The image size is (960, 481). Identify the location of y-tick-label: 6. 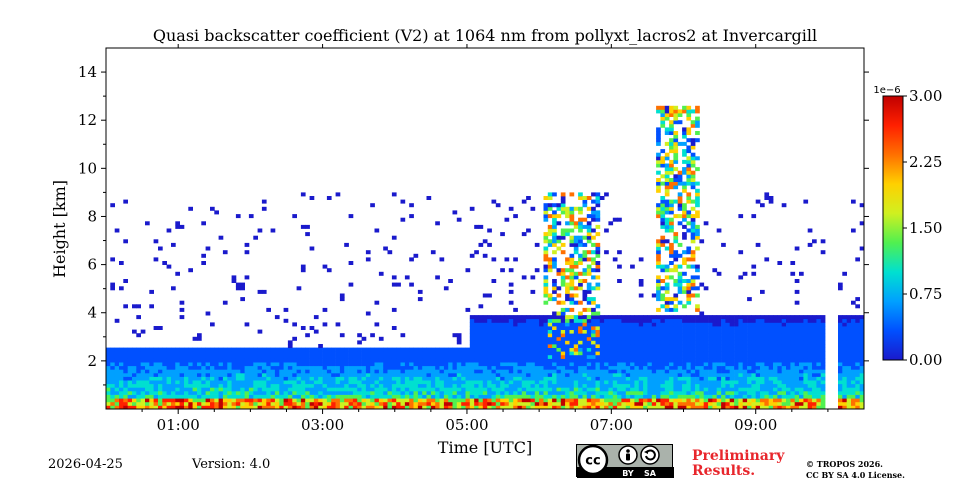
(92, 265).